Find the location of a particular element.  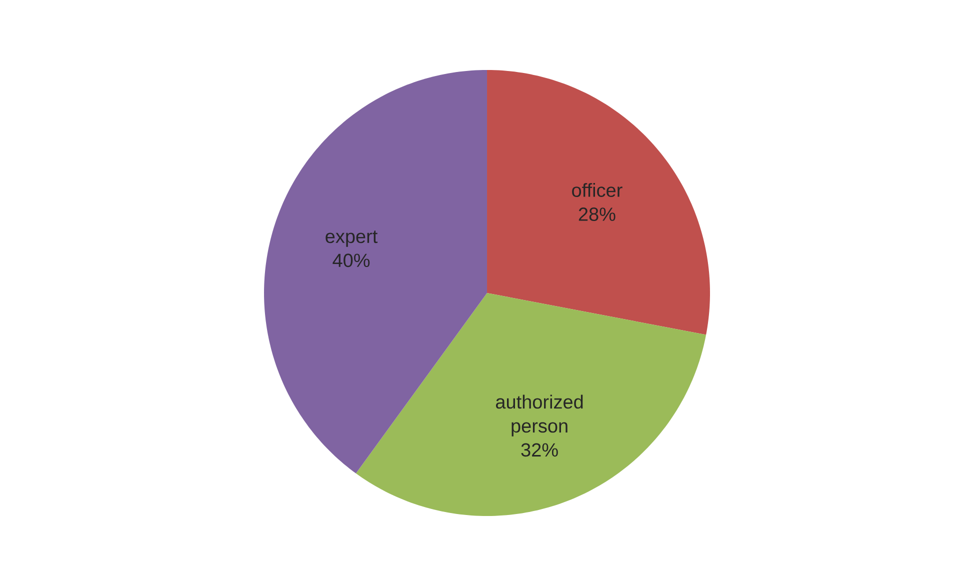

data-label: 40% is located at coordinates (351, 261).